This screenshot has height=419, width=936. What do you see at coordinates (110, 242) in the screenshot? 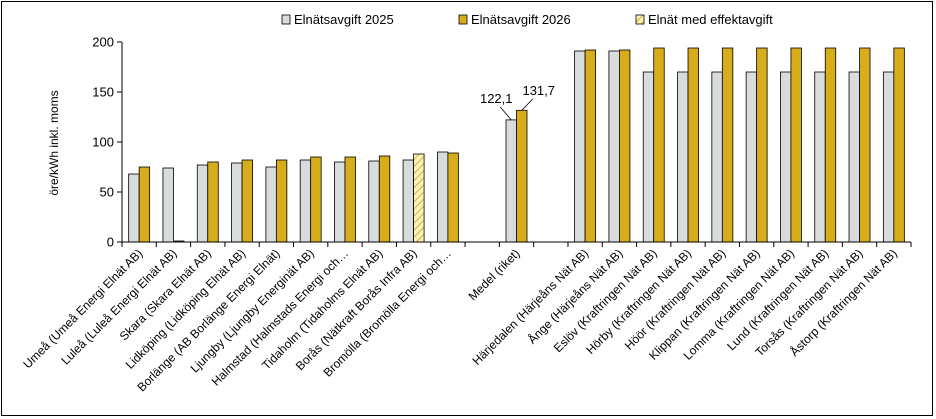
I see `y-tick-label: 0` at bounding box center [110, 242].